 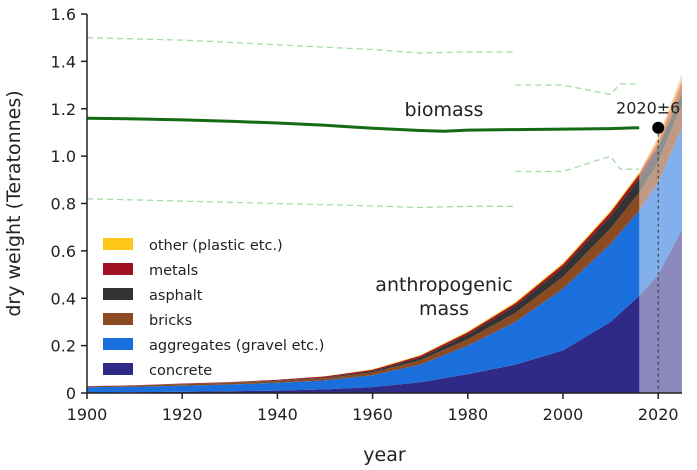 I want to click on projection-veil, so click(x=660, y=236).